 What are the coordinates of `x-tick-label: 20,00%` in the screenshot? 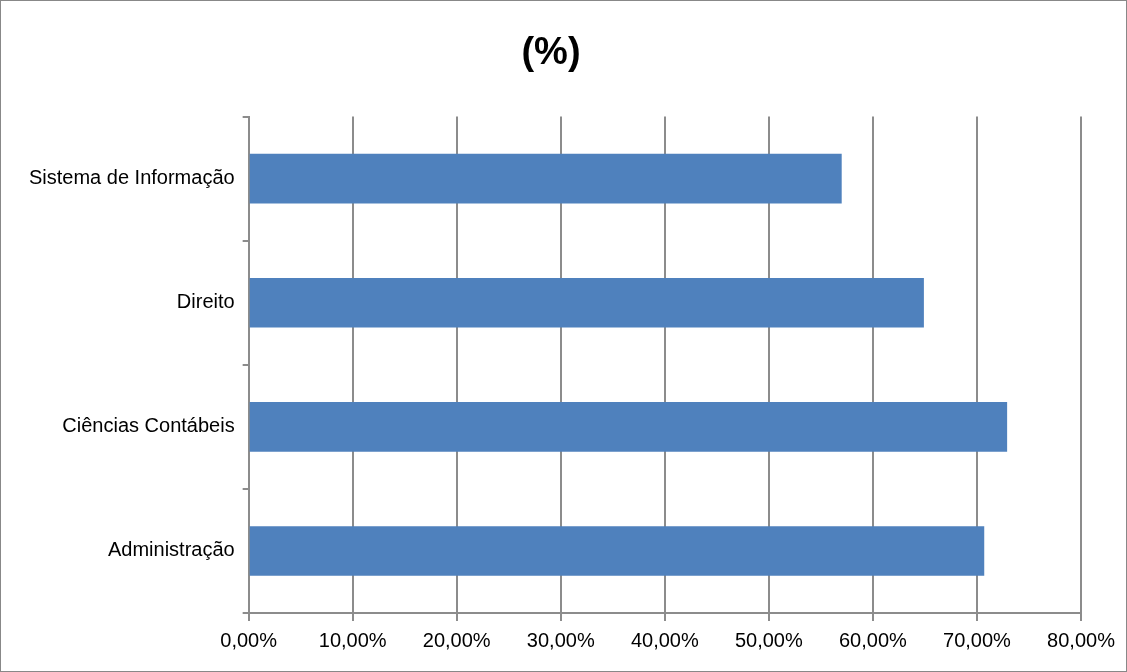 It's located at (456, 639).